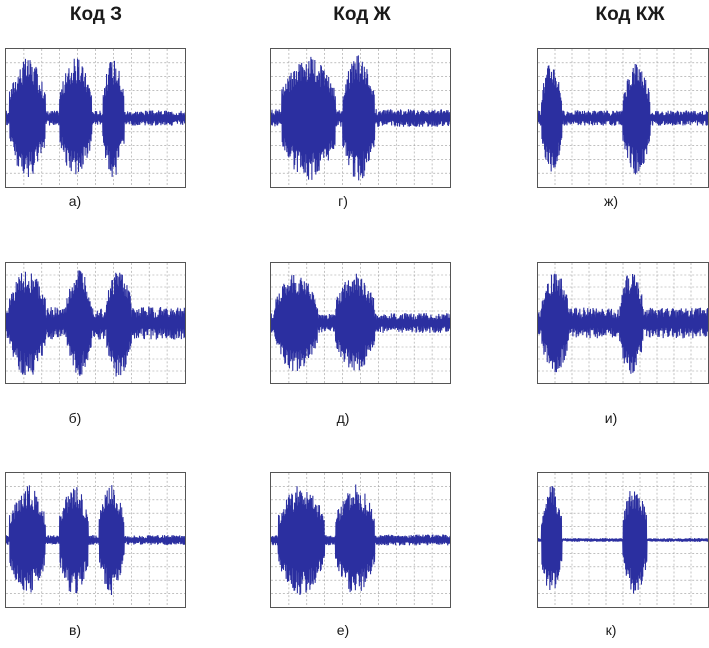  Describe the element at coordinates (611, 418) in the screenshot. I see `panel-caption: и)` at that location.